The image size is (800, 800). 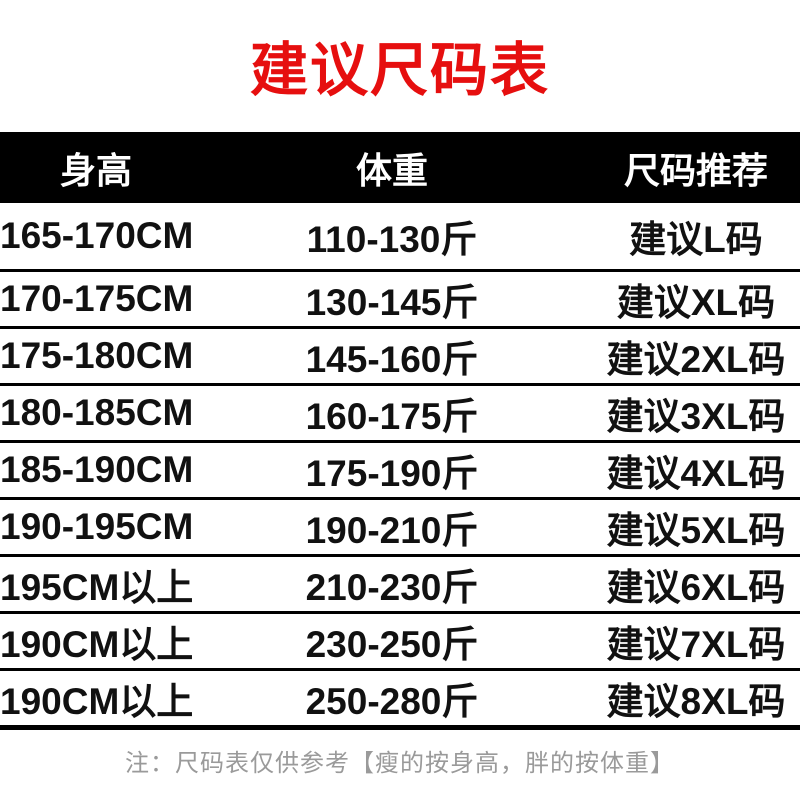 What do you see at coordinates (97, 469) in the screenshot?
I see `cell-height: 185-190CM` at bounding box center [97, 469].